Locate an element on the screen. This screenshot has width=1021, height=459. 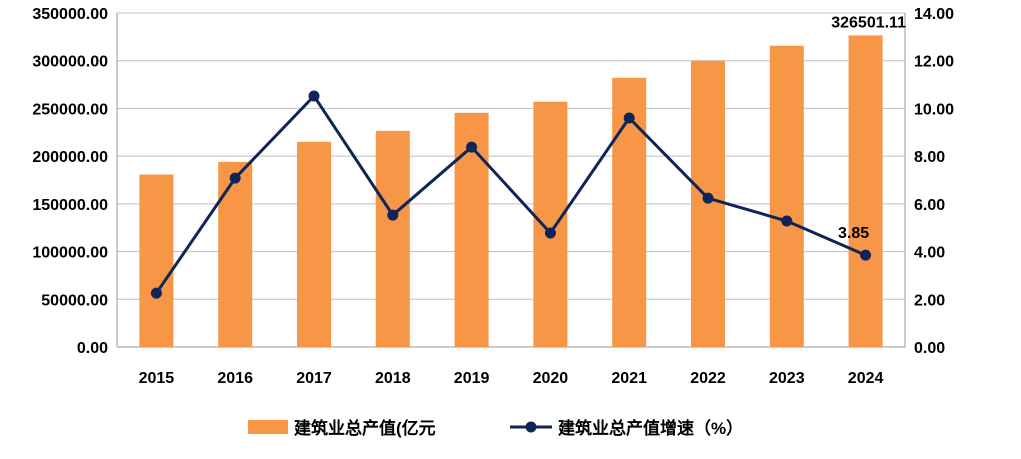
y-right-tick-label: 12.00 is located at coordinates (934, 62).